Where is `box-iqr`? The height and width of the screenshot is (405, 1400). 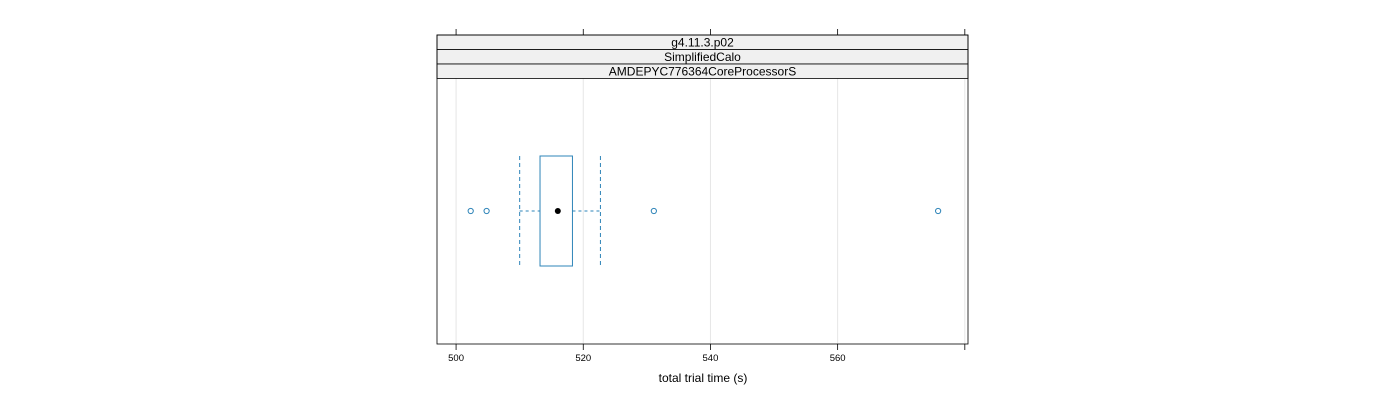
box-iqr is located at coordinates (556, 211).